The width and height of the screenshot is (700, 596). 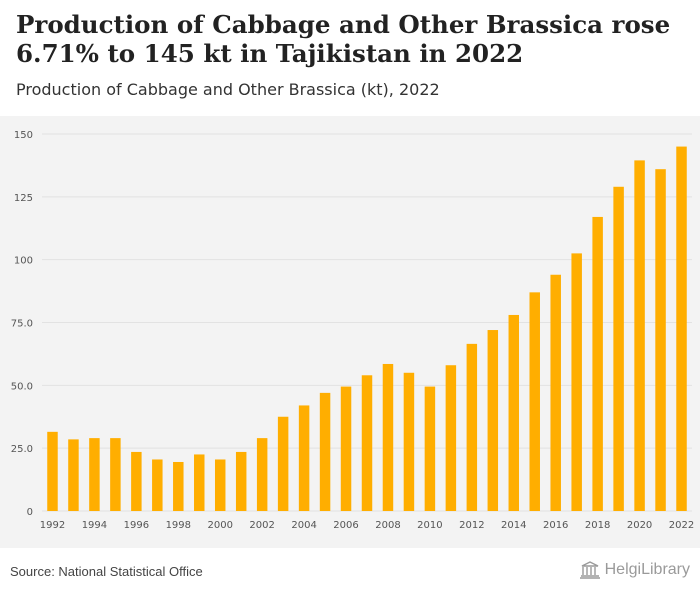 What do you see at coordinates (94, 474) in the screenshot?
I see `bar-1994` at bounding box center [94, 474].